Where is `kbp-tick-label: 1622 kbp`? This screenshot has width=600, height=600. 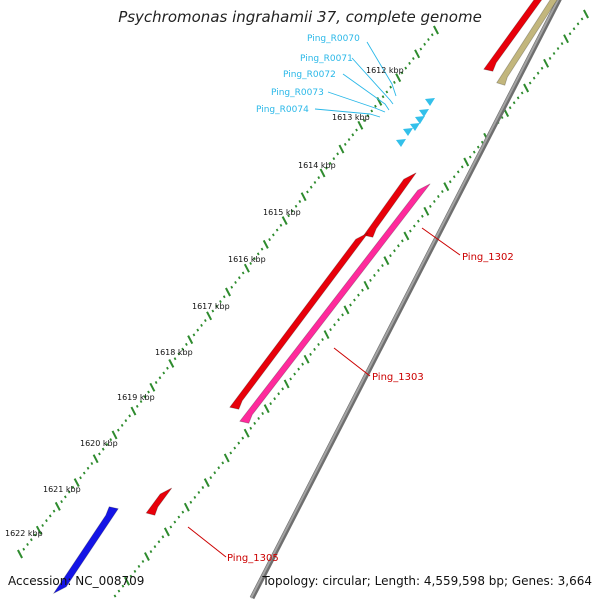 kbp-tick-label: 1622 kbp is located at coordinates (24, 533).